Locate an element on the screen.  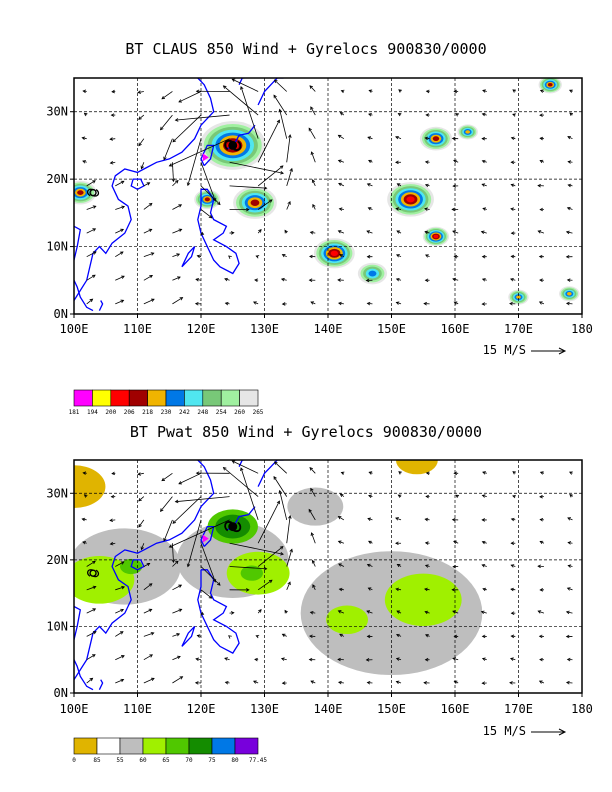
colorbar-label: 265 is located at coordinates (258, 412).